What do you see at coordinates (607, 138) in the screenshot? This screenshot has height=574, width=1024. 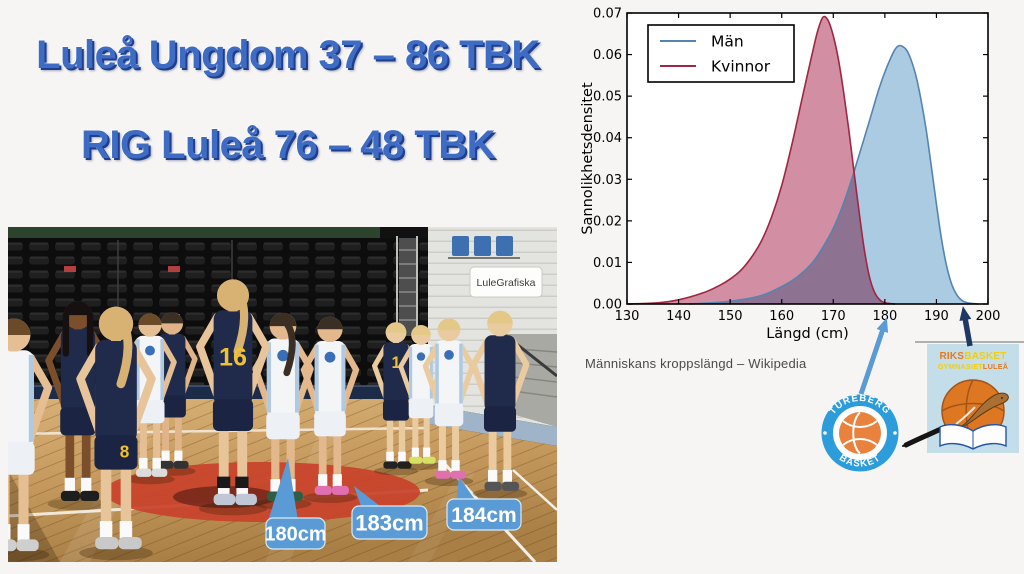 I see `y-tick-label: 0.04` at bounding box center [607, 138].